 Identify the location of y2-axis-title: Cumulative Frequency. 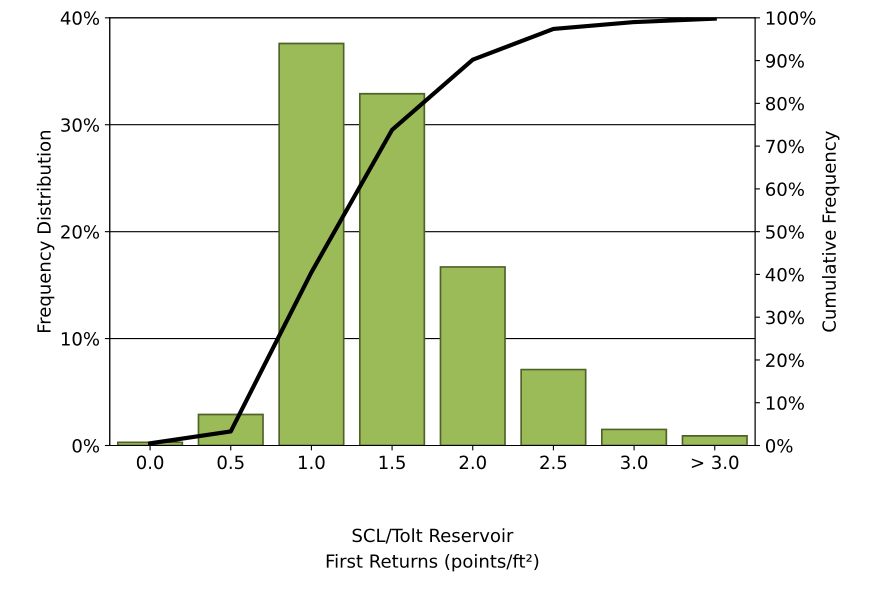
(831, 231).